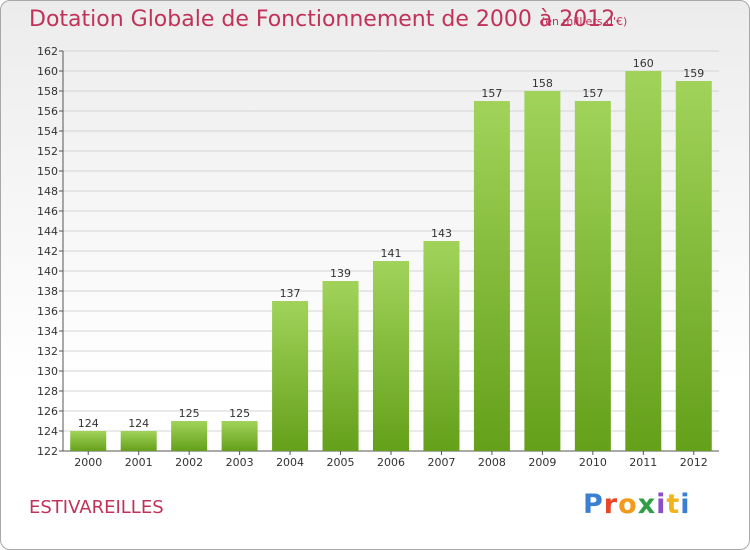 Image resolution: width=750 pixels, height=550 pixels. I want to click on y-tick-label: 142, so click(47, 251).